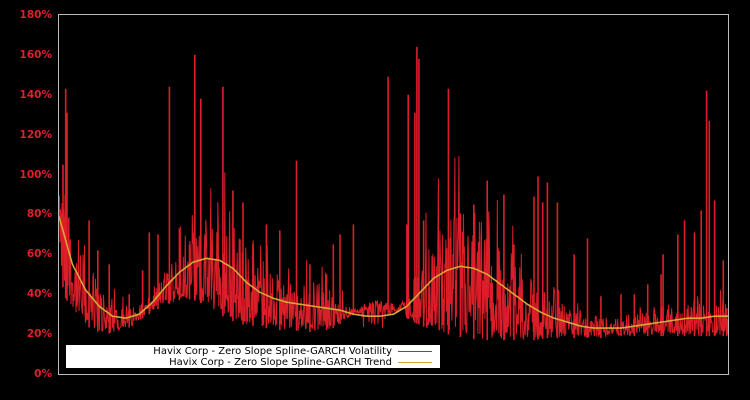 This screenshot has width=750, height=400. Describe the element at coordinates (415, 362) in the screenshot. I see `legend-swatch-trend` at that location.